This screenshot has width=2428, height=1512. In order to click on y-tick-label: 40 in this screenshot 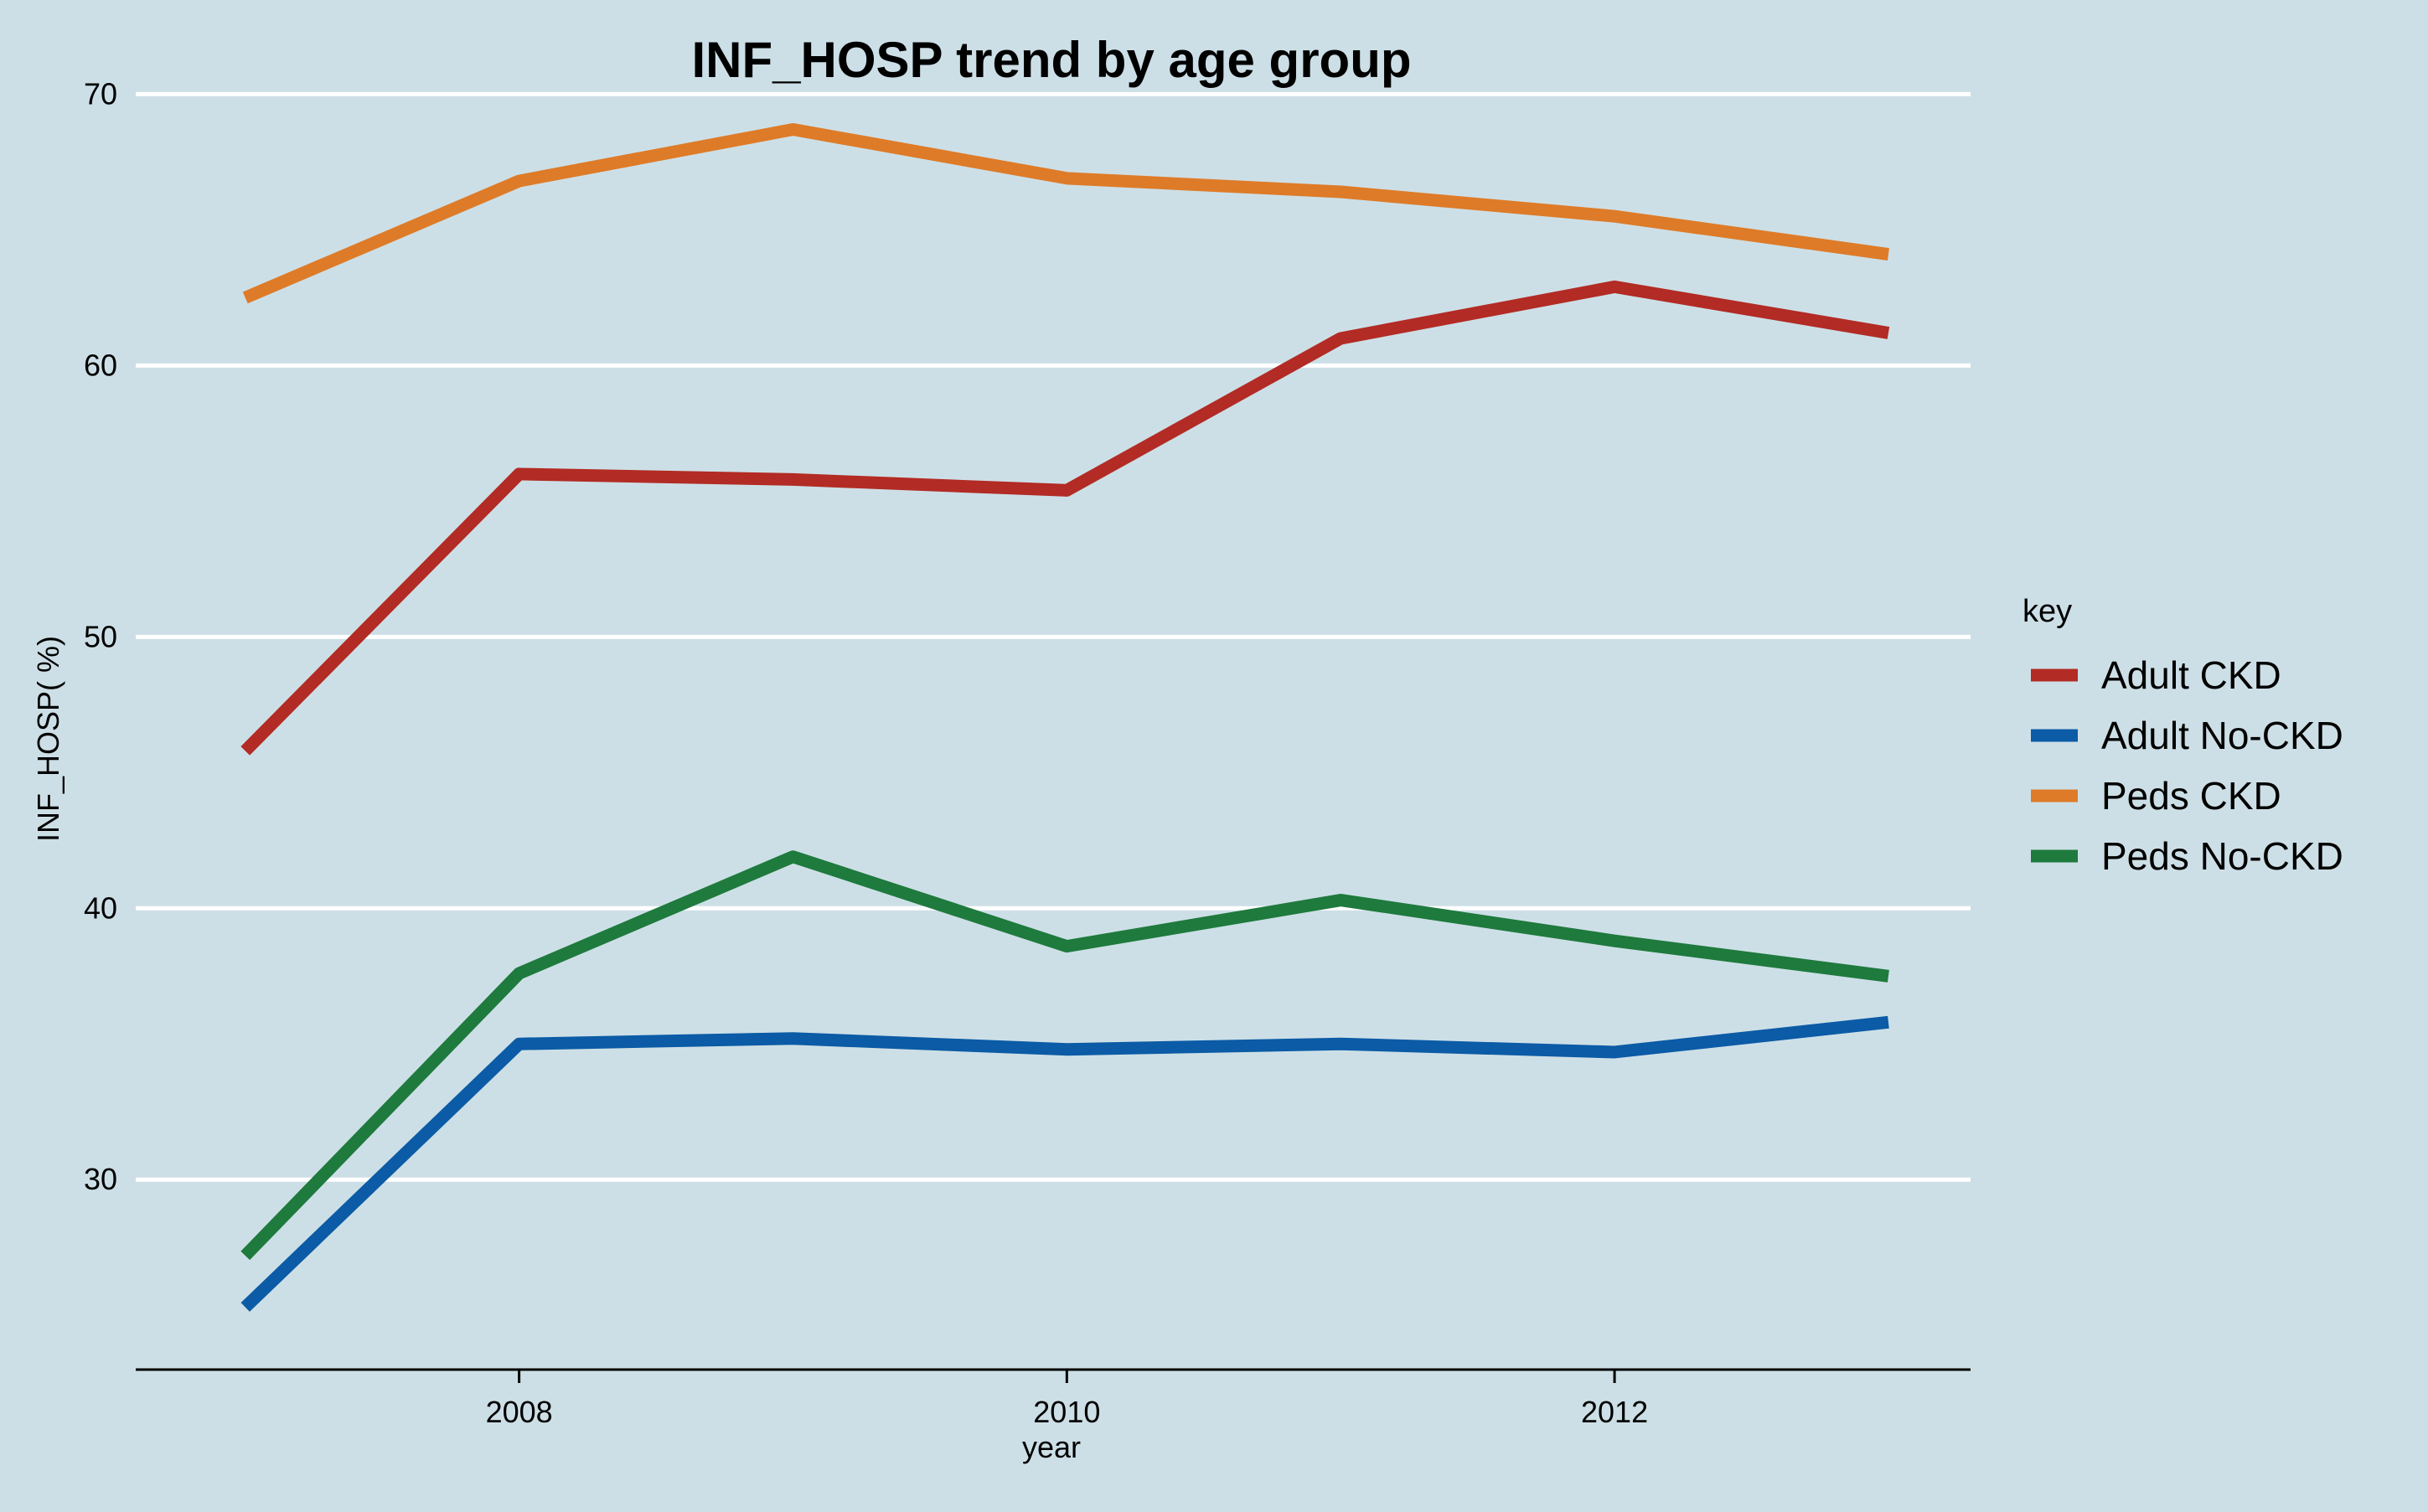, I will do `click(100, 907)`.